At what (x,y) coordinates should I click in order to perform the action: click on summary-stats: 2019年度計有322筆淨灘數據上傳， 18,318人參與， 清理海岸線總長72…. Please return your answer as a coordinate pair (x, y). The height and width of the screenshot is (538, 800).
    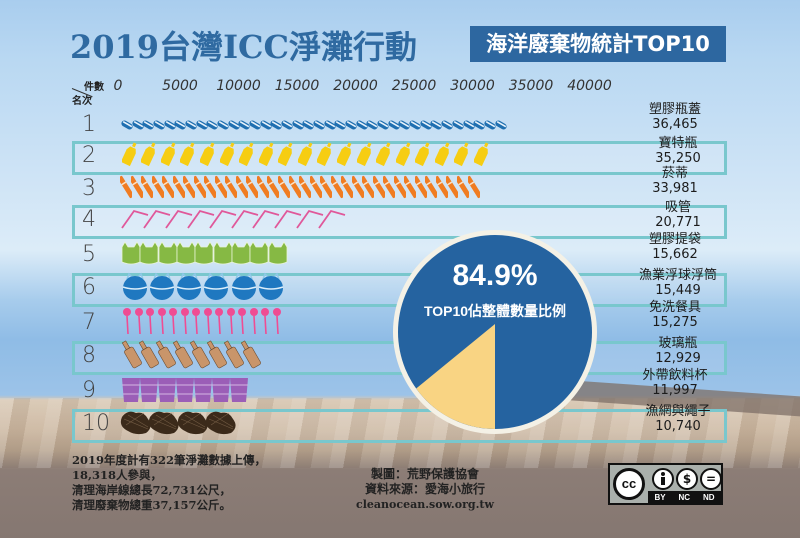
    Looking at the image, I should click on (169, 483).